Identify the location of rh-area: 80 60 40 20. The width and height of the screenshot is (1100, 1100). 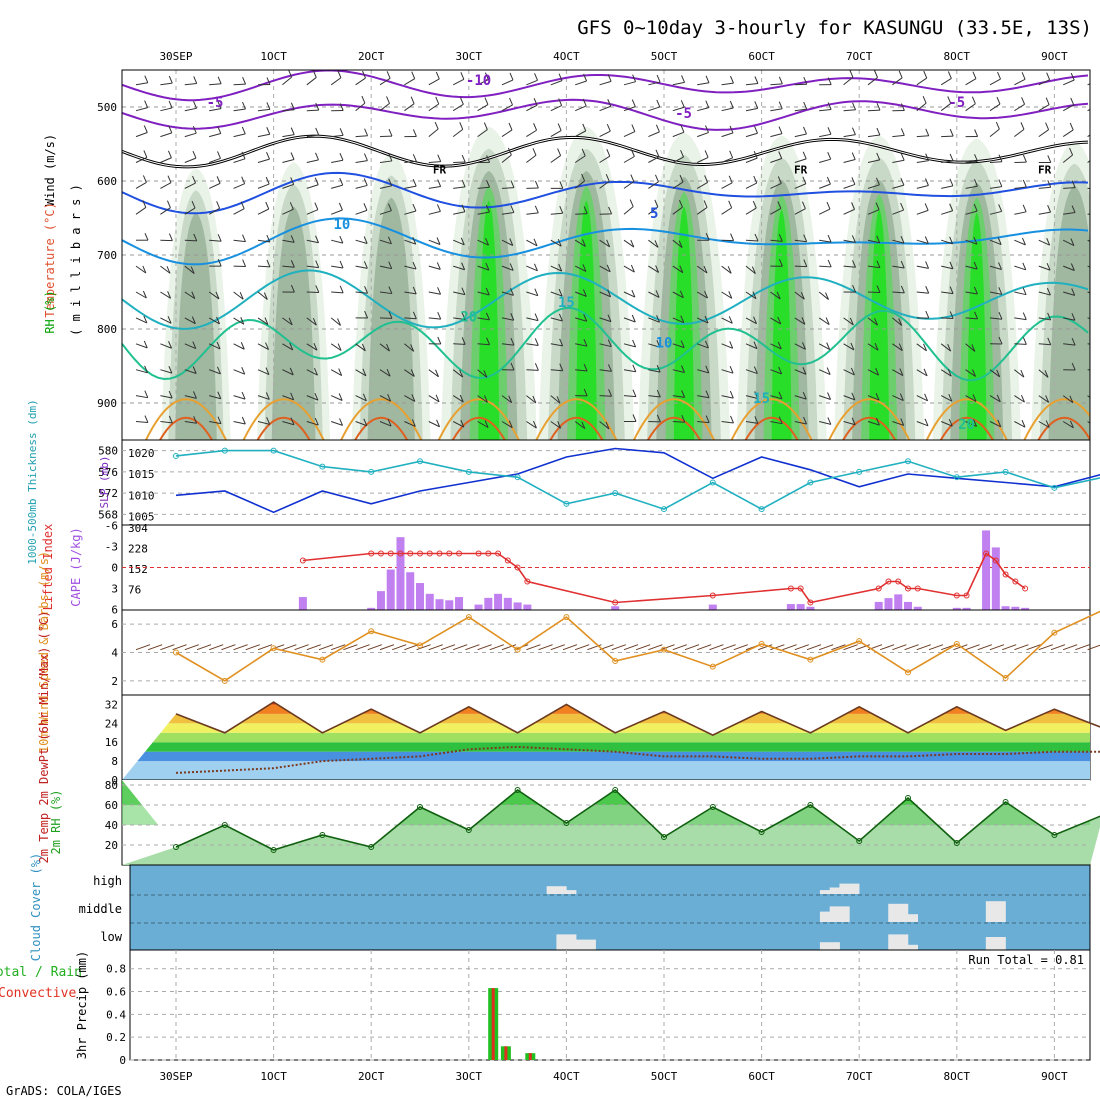
(602, 822).